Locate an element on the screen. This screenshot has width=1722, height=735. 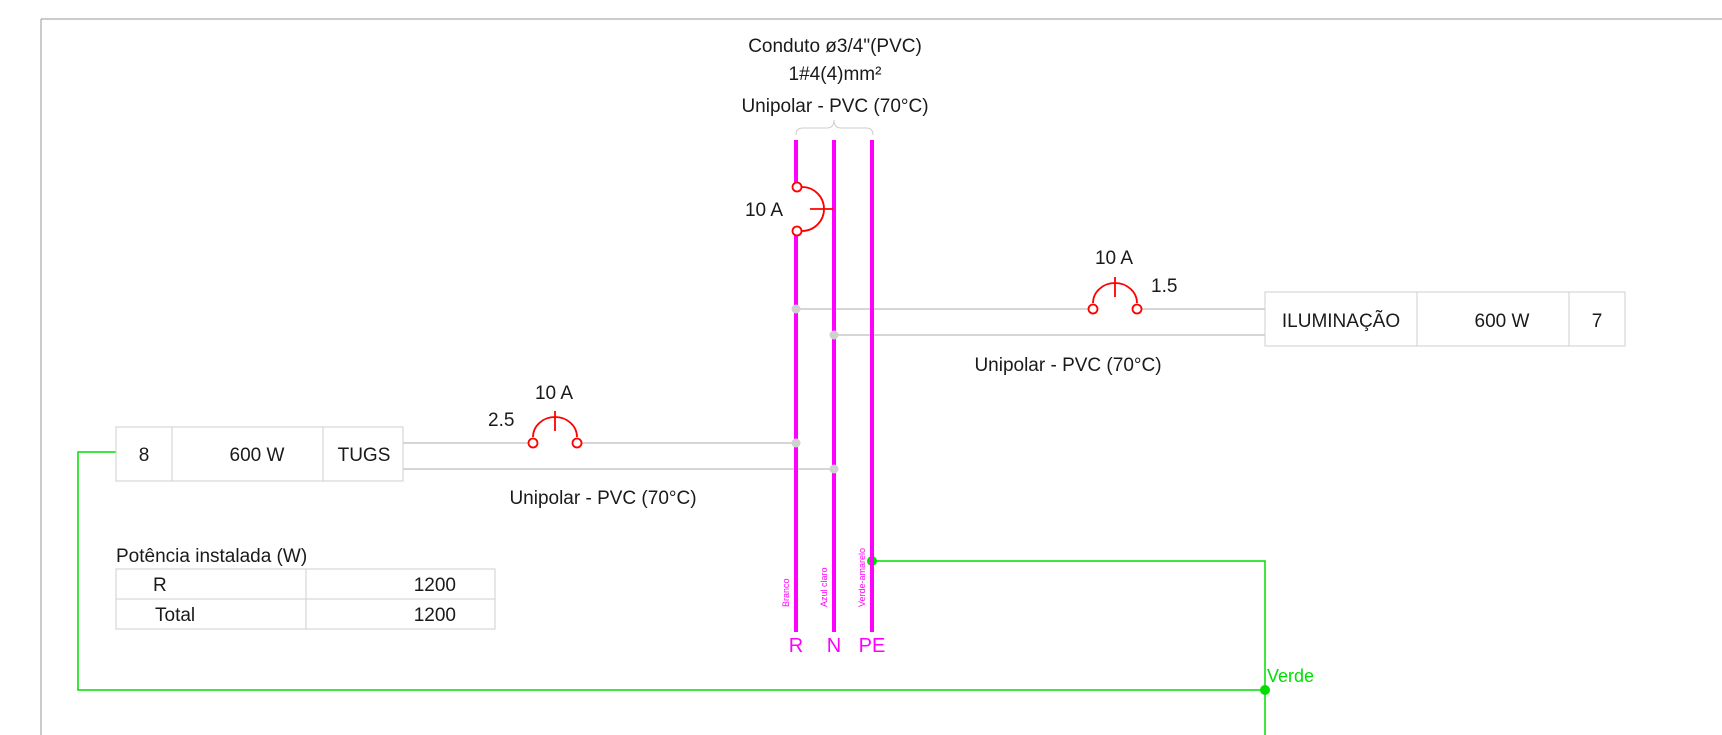
ground-label: Verde is located at coordinates (1290, 676).